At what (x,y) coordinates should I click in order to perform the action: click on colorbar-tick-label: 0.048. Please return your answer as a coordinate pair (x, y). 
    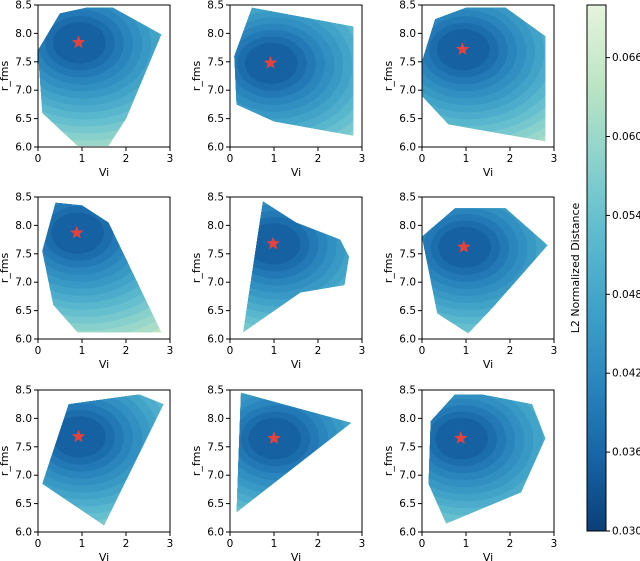
    Looking at the image, I should click on (626, 295).